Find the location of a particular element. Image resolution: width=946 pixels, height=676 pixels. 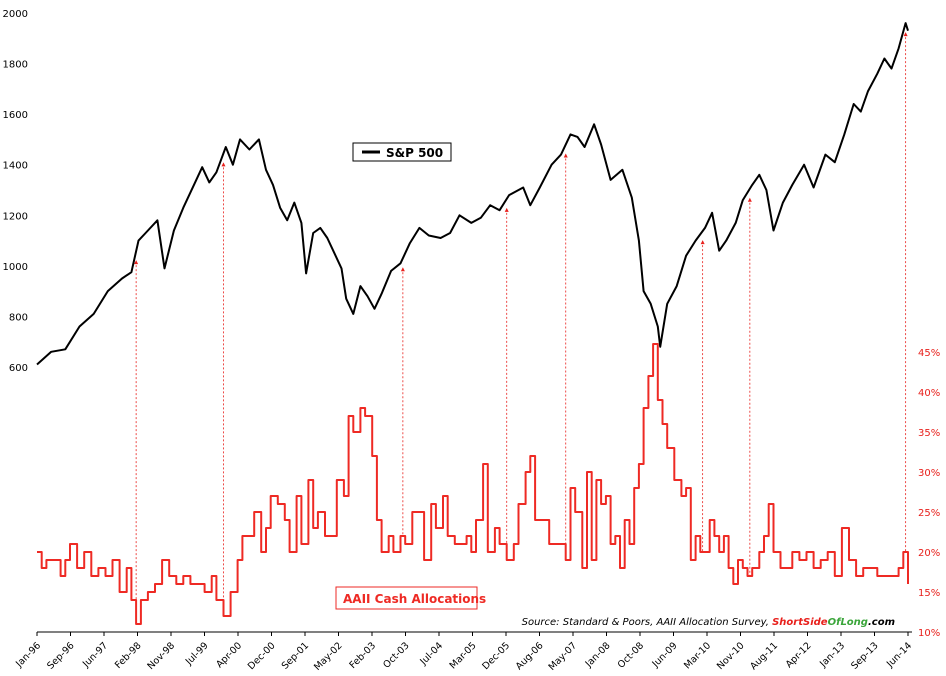

x-tick-label: Oct-03 is located at coordinates (396, 655).